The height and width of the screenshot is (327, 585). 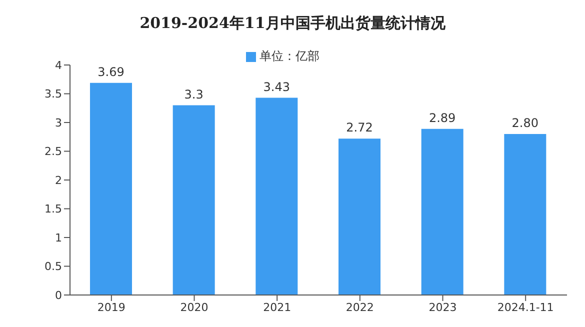 What do you see at coordinates (53, 94) in the screenshot?
I see `y-tick-label: 3.5` at bounding box center [53, 94].